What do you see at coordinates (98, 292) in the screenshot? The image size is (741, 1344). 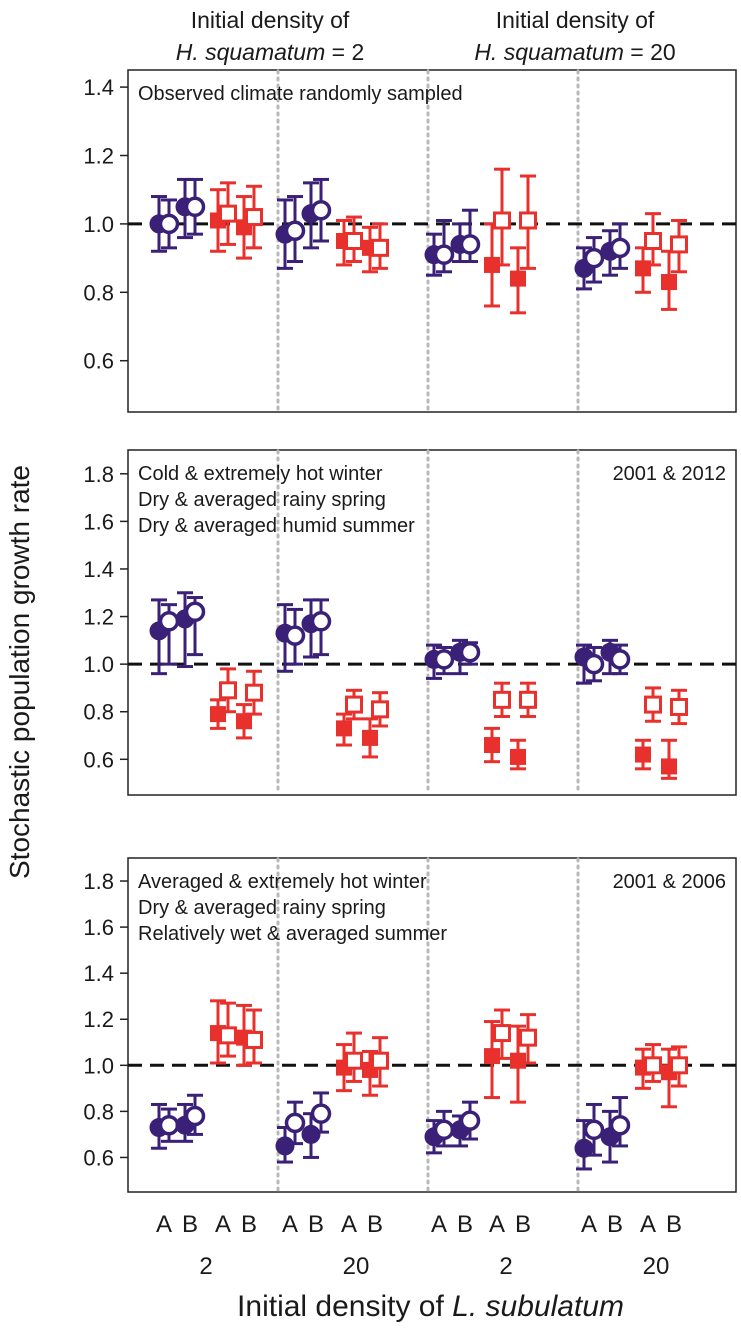 I see `y-tick-label: 0.8` at bounding box center [98, 292].